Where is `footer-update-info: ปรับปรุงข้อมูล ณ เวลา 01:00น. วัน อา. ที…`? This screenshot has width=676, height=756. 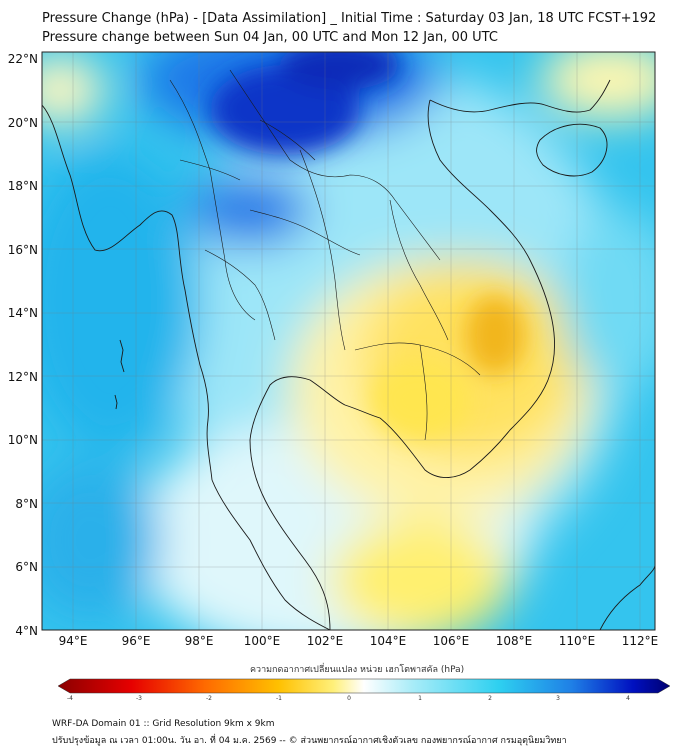 footer-update-info: ปรับปรุงข้อมูล ณ เวลา 01:00น. วัน อา. ที… is located at coordinates (309, 741).